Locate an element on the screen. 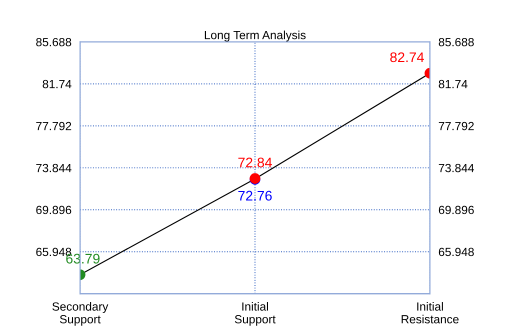 This screenshot has height=330, width=510. y2-tick-label: 73.844 is located at coordinates (456, 168).